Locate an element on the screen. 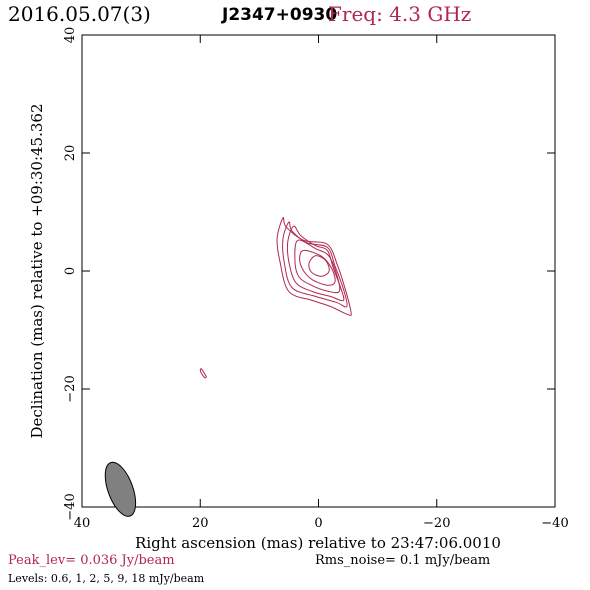 Image resolution: width=590 pixels, height=590 pixels. y-tick-label: −20 is located at coordinates (70, 388).